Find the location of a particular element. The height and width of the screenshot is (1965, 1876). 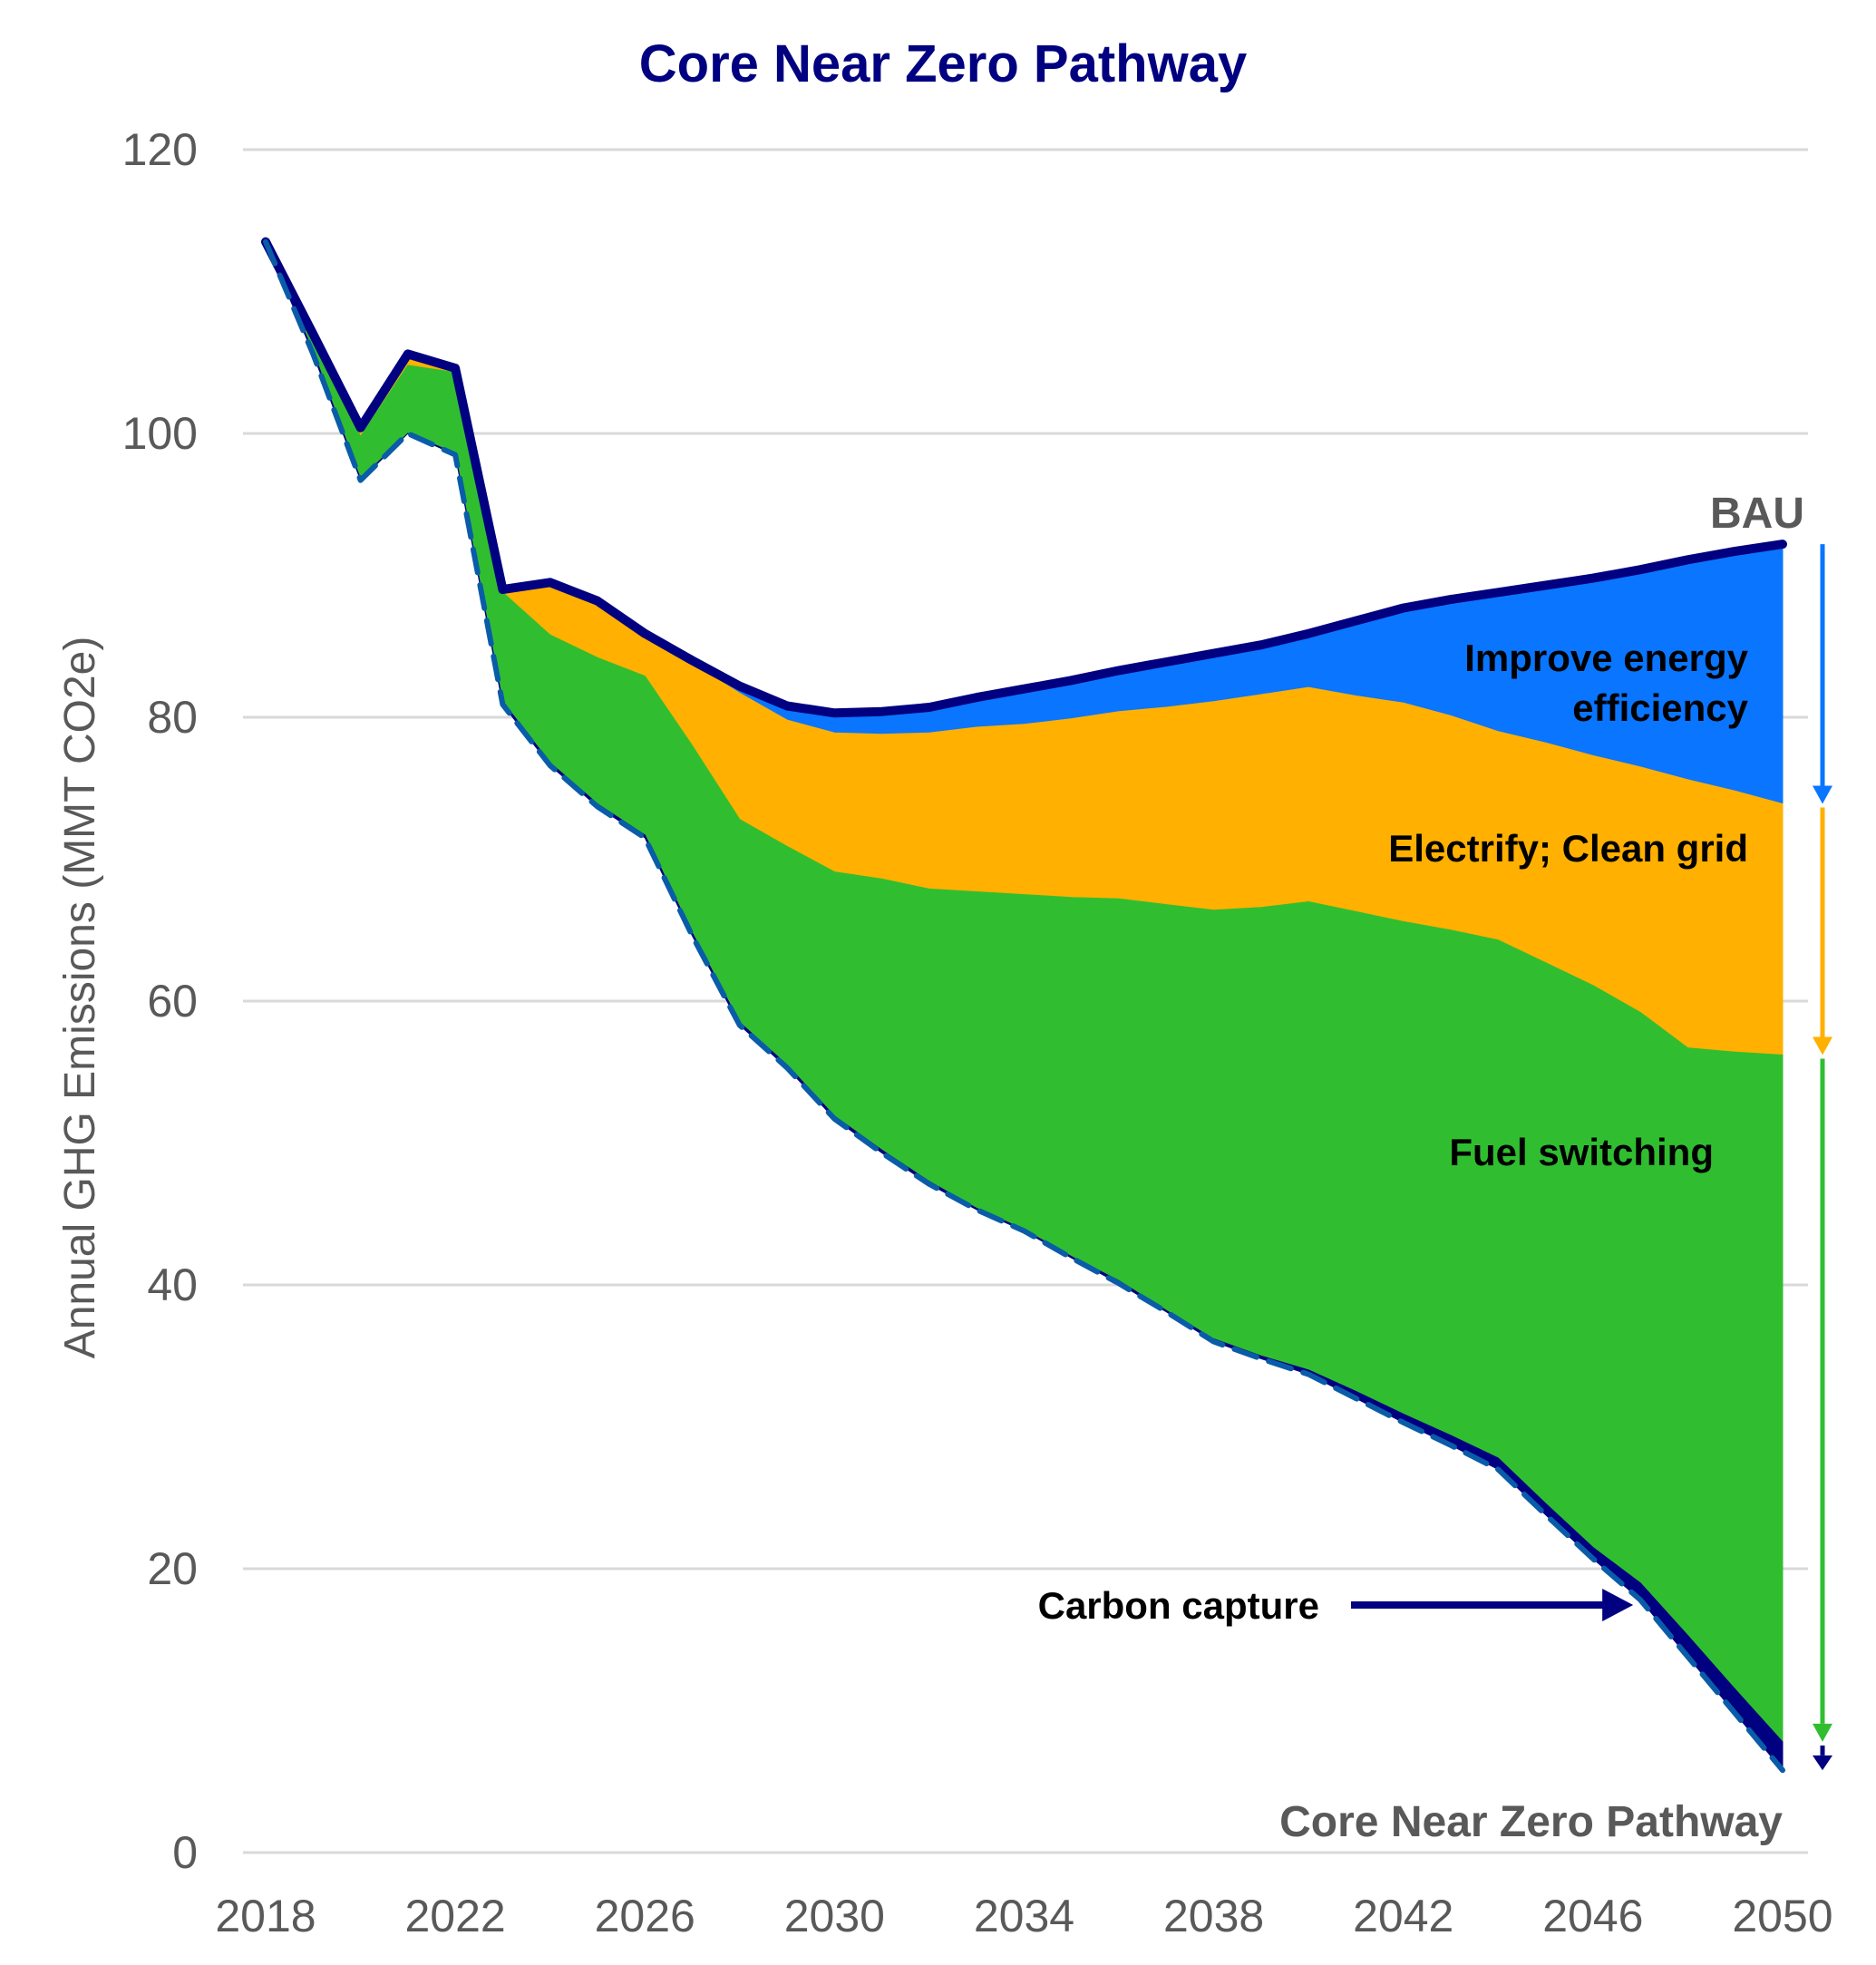

right-arrows is located at coordinates (1822, 1157).